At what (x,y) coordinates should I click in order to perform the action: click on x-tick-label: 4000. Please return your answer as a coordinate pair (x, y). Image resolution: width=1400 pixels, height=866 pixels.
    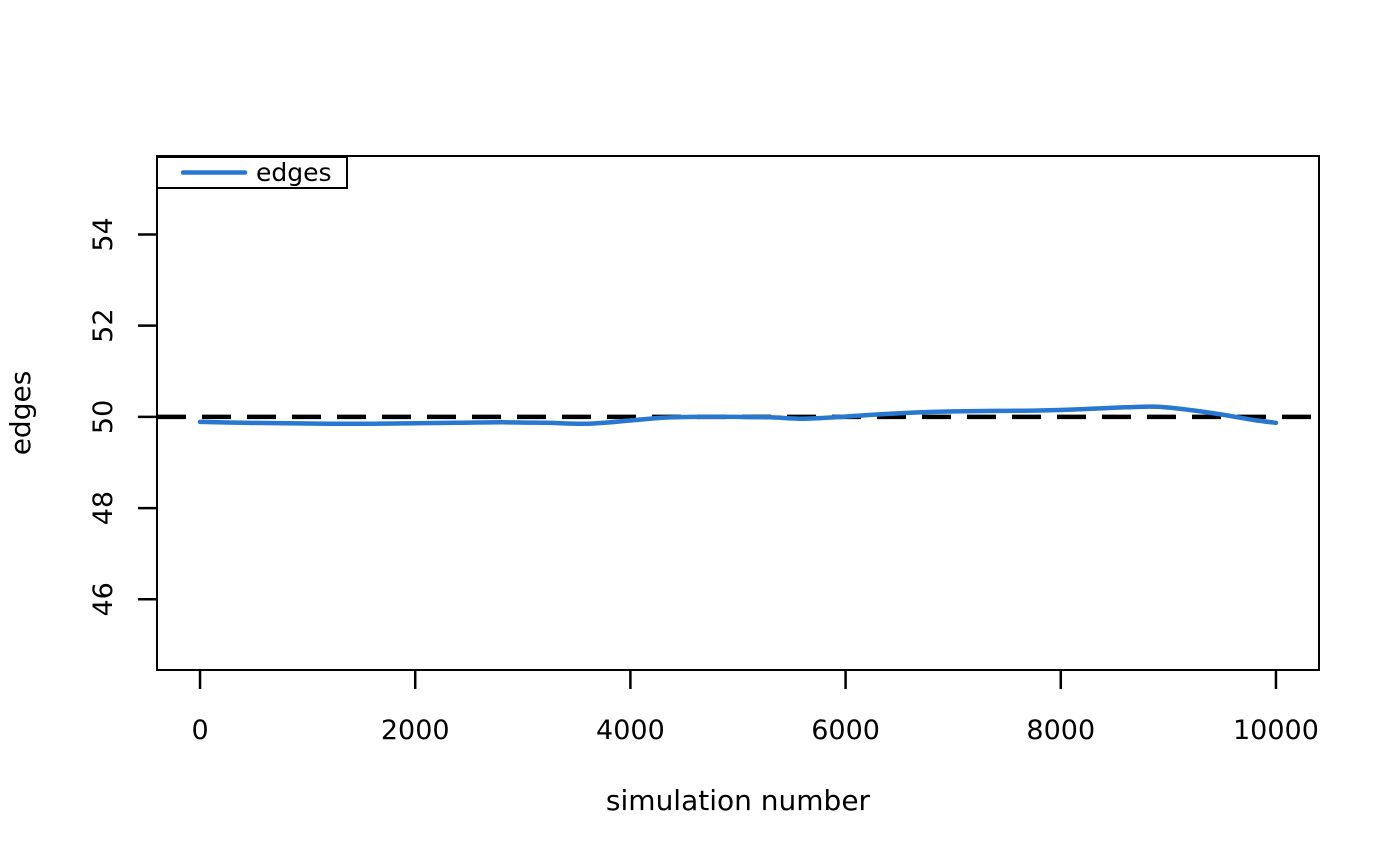
    Looking at the image, I should click on (630, 730).